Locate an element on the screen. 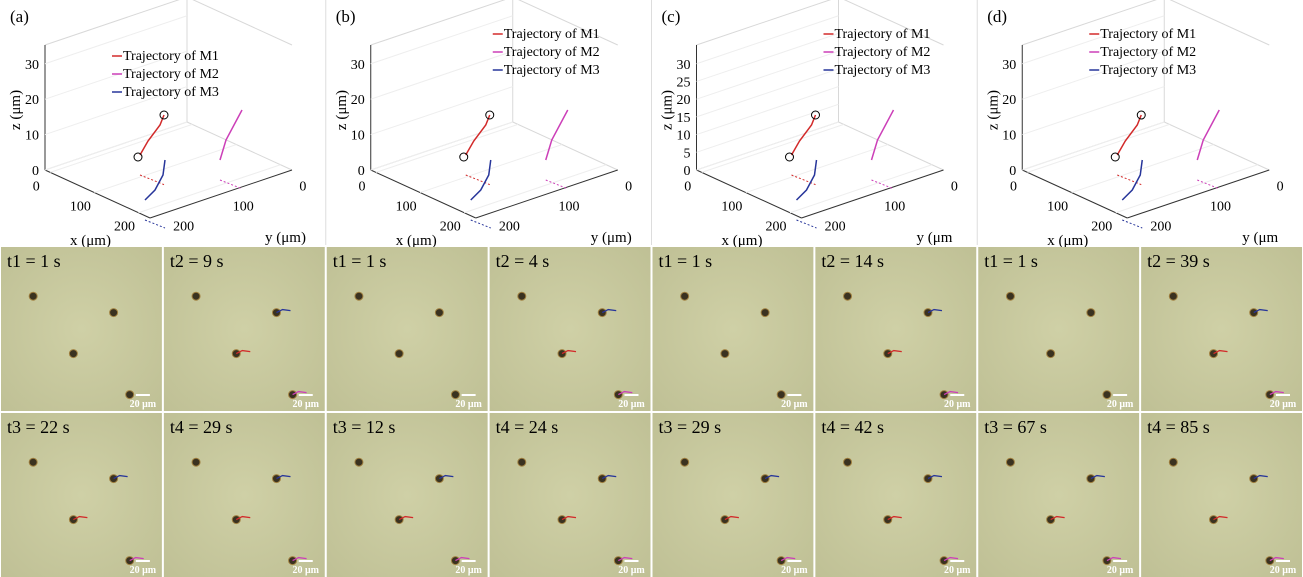  time-label: t4 = 42 s is located at coordinates (852, 427).